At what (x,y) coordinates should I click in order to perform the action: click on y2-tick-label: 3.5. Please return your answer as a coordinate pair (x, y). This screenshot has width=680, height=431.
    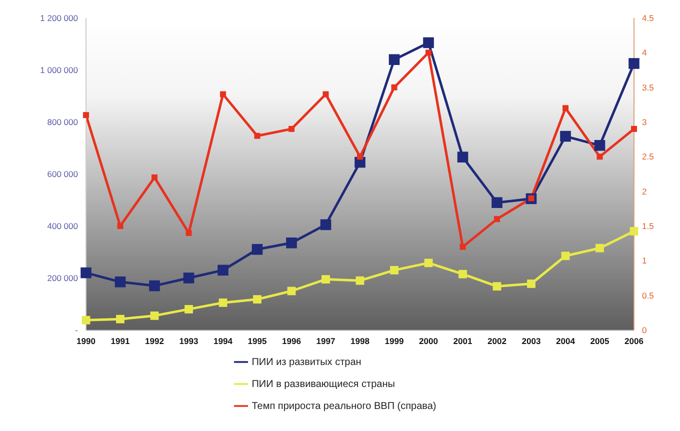
    Looking at the image, I should click on (648, 87).